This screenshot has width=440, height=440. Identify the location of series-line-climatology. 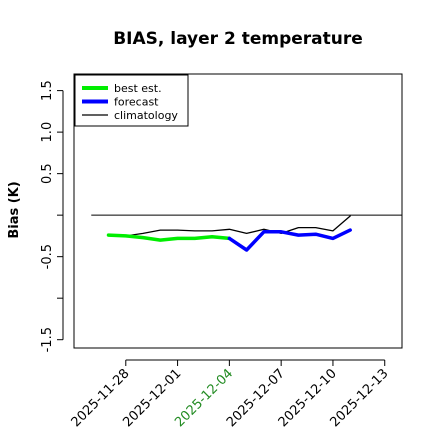
(229, 226).